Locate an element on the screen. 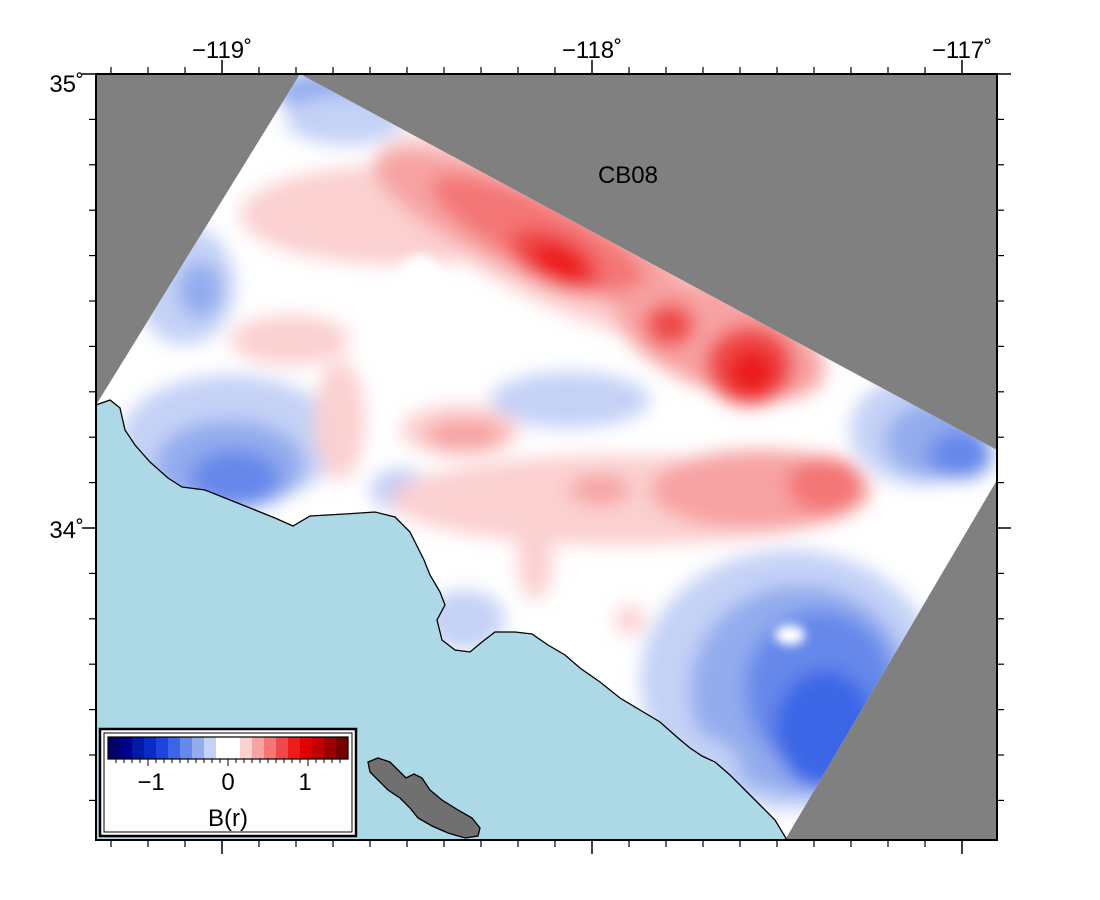  colorbar-cells is located at coordinates (228, 748).